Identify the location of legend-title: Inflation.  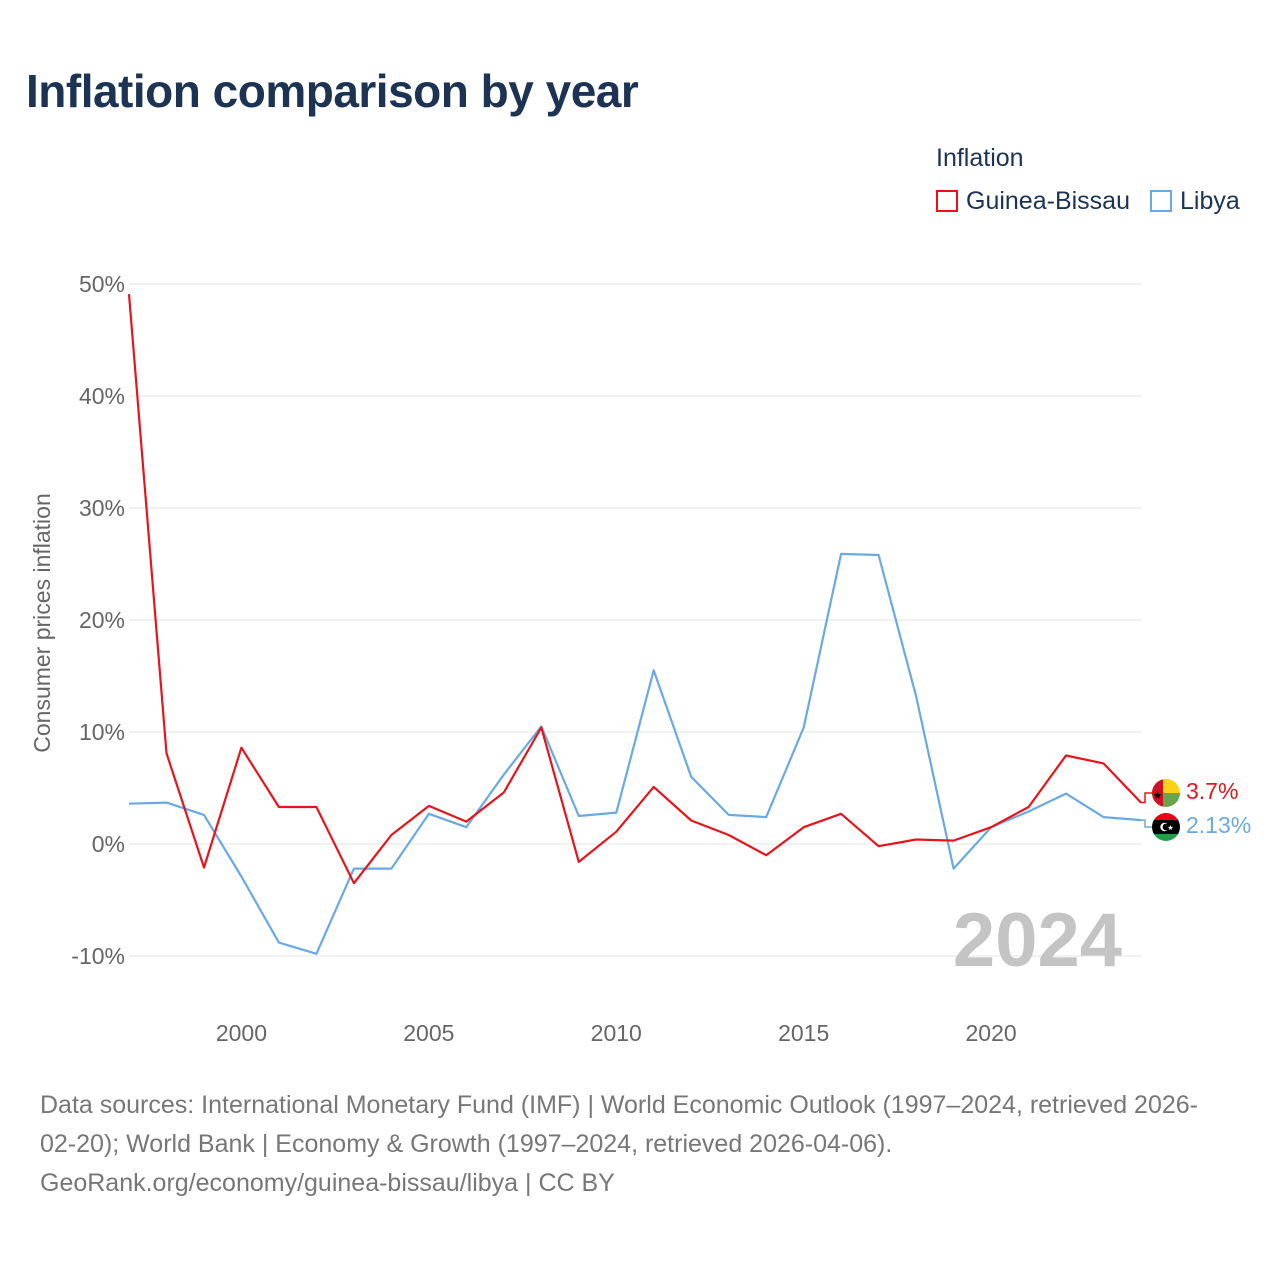
(980, 158).